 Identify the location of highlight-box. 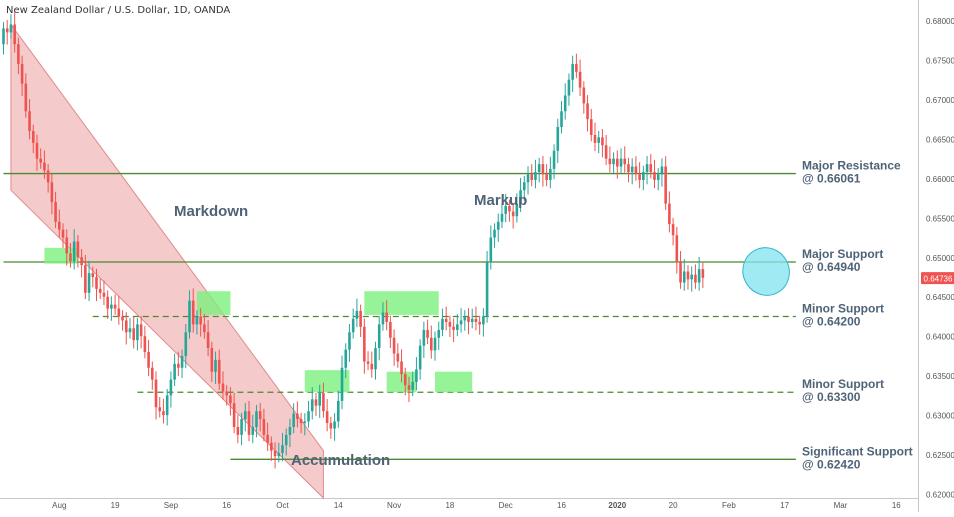
(401, 303).